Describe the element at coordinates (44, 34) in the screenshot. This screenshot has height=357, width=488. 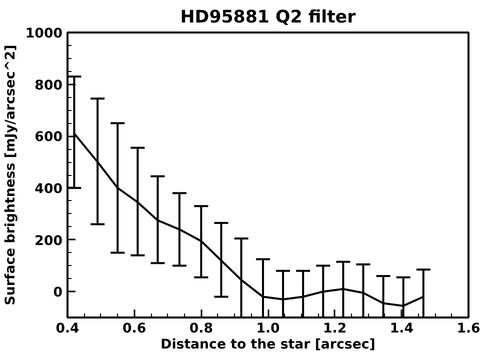
I see `y-tick-label: 1000` at that location.